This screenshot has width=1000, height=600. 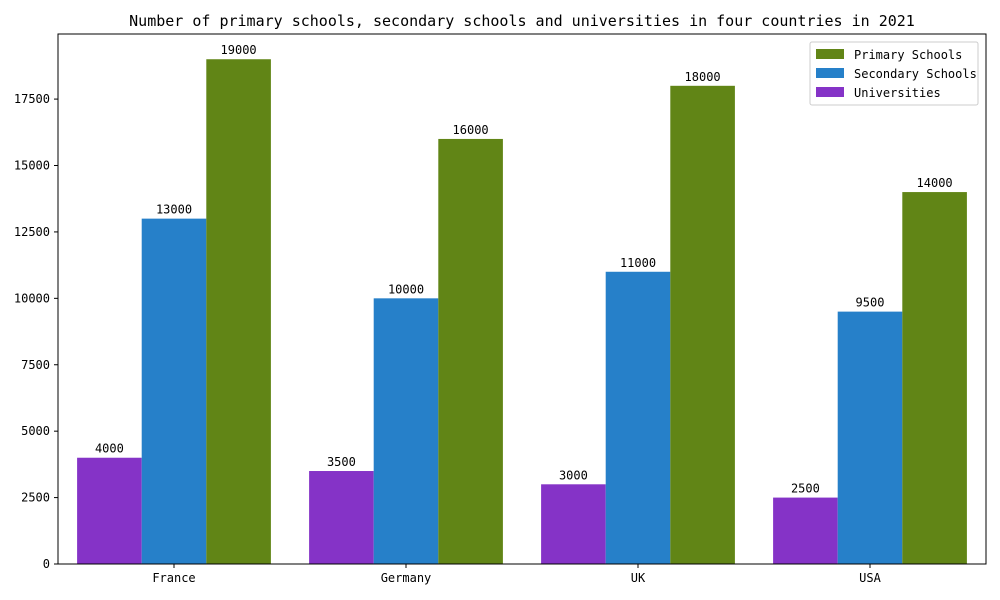 What do you see at coordinates (870, 578) in the screenshot?
I see `x-tick-label: USA` at bounding box center [870, 578].